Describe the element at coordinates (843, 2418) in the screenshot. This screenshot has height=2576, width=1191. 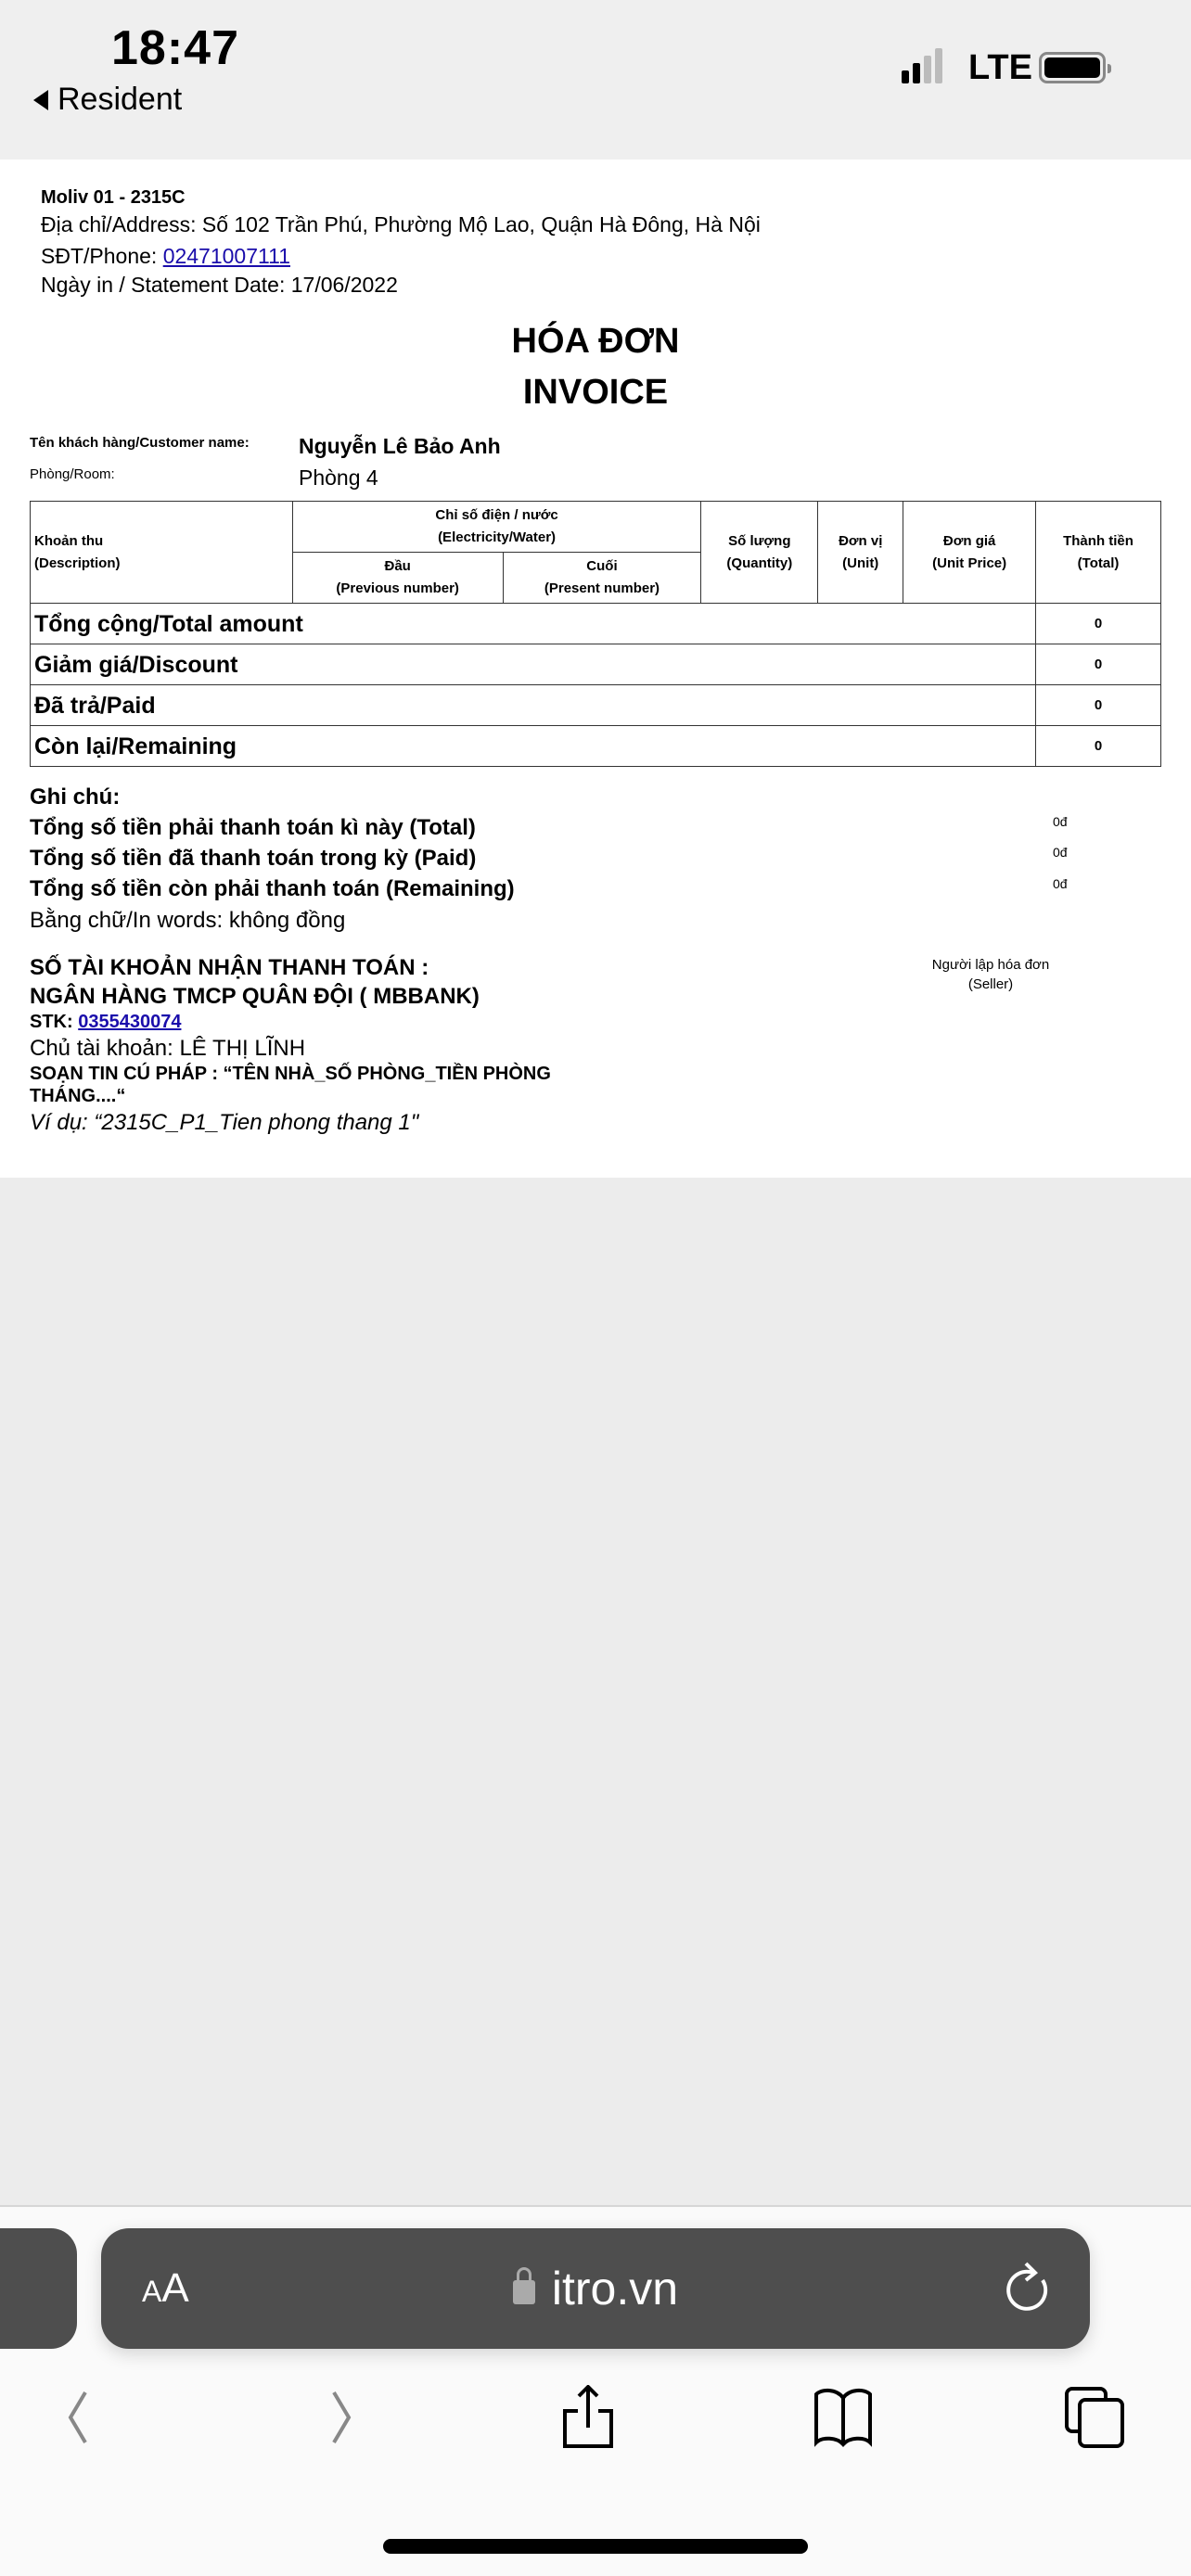
I see `bookmarks-icon` at that location.